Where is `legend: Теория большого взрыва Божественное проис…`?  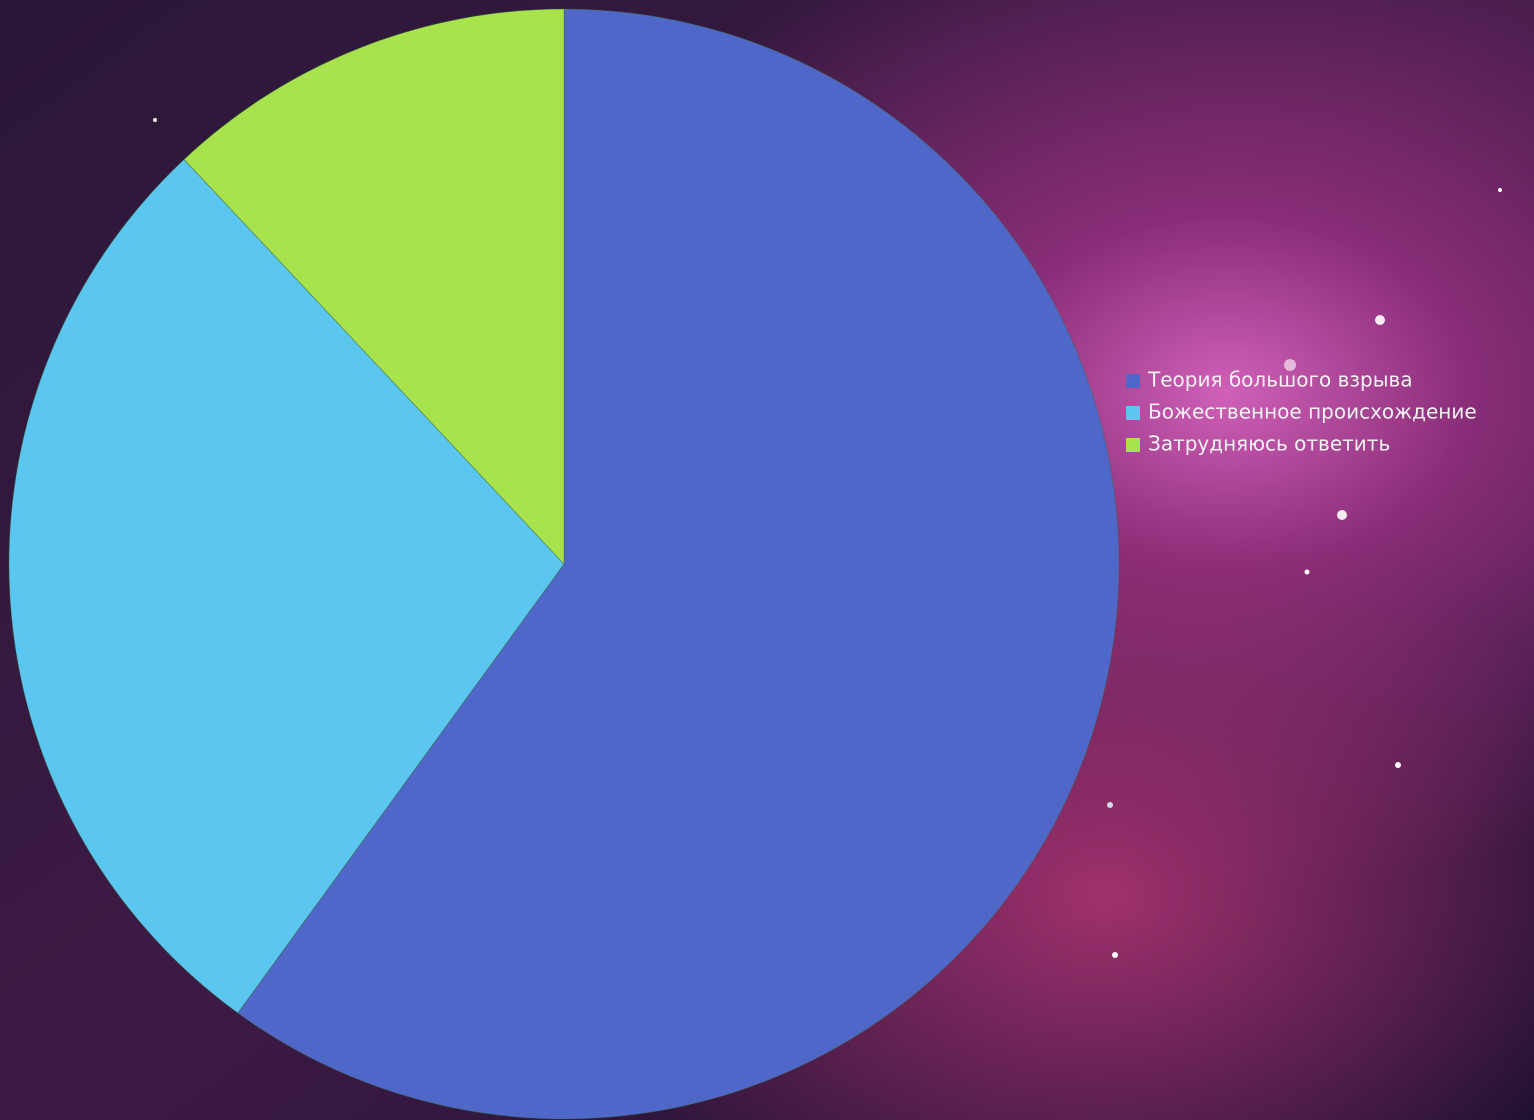
legend: Теория большого взрыва Божественное проис… is located at coordinates (1301, 412).